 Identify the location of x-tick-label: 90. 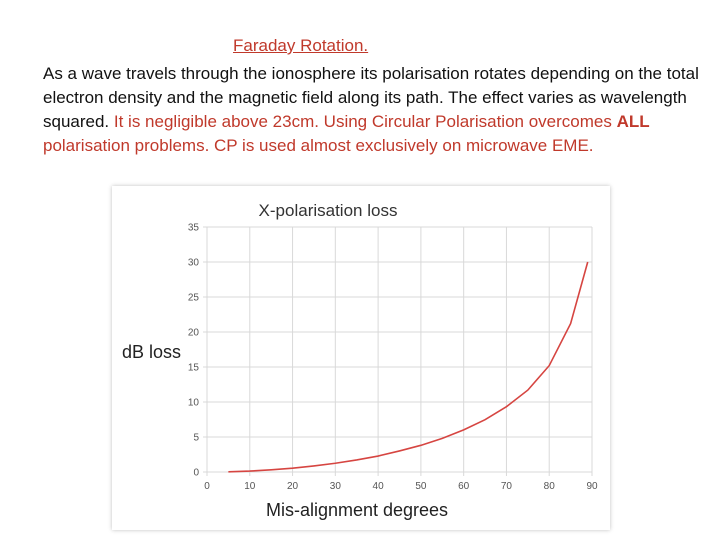
(592, 486).